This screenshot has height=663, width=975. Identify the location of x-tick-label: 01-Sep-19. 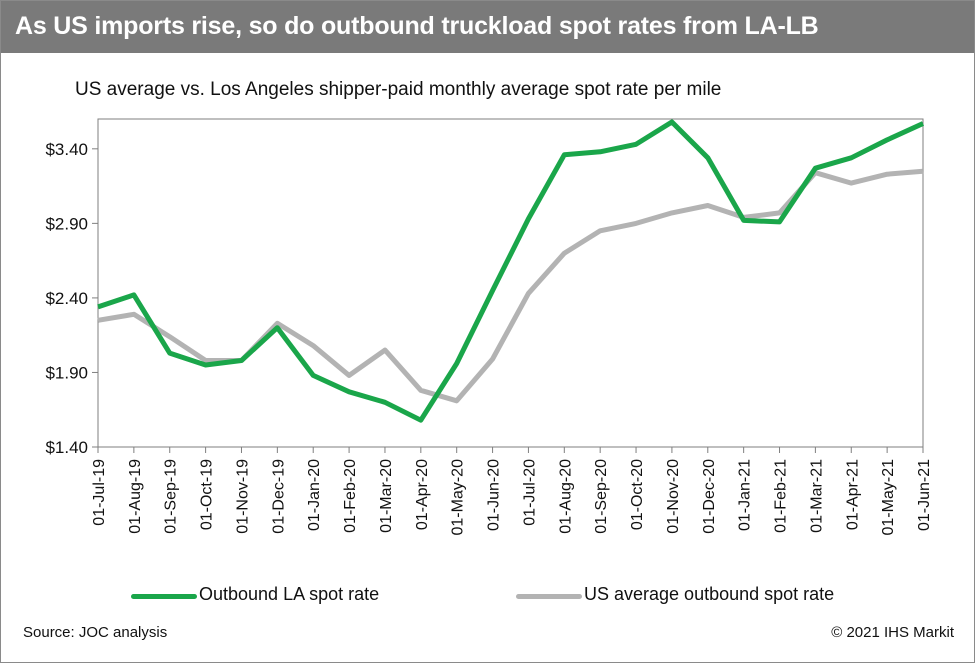
(171, 496).